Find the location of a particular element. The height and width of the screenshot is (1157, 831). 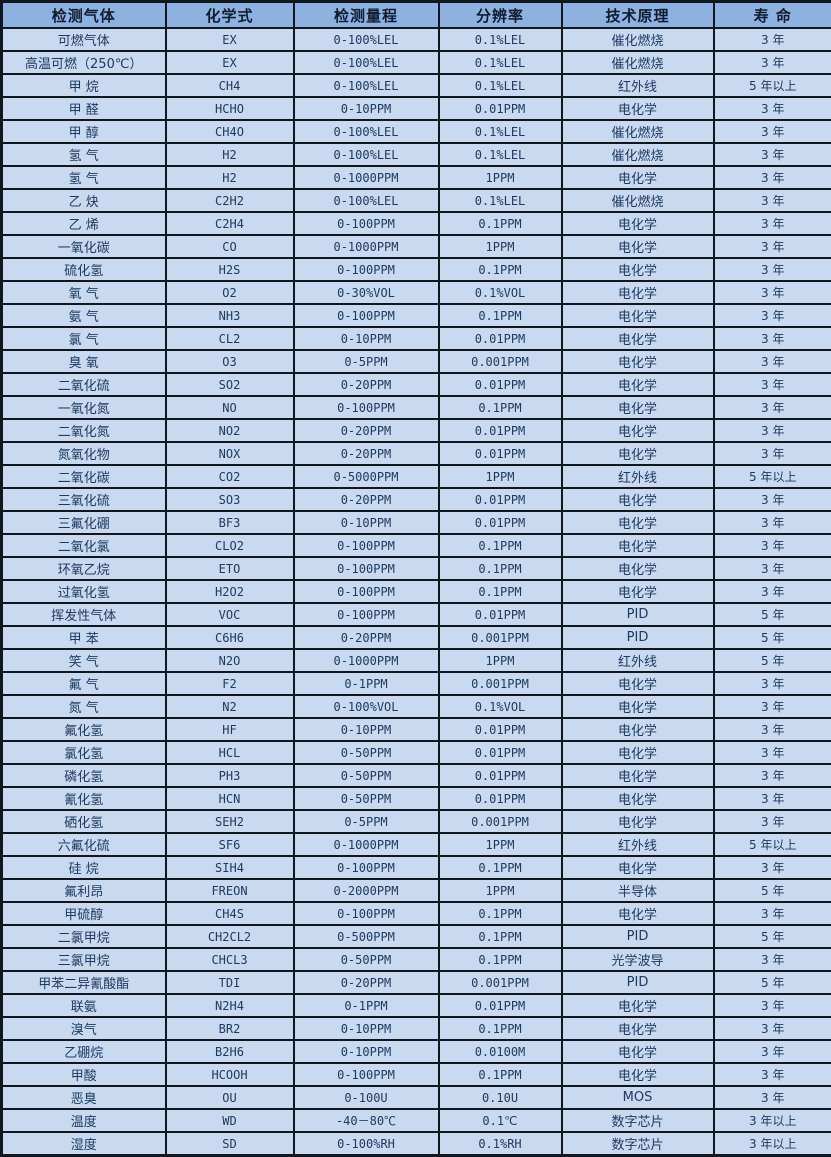

technology-cell: PID is located at coordinates (638, 936).